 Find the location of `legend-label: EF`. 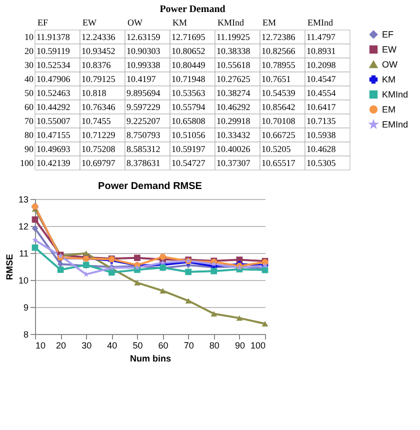

legend-label: EF is located at coordinates (388, 35).